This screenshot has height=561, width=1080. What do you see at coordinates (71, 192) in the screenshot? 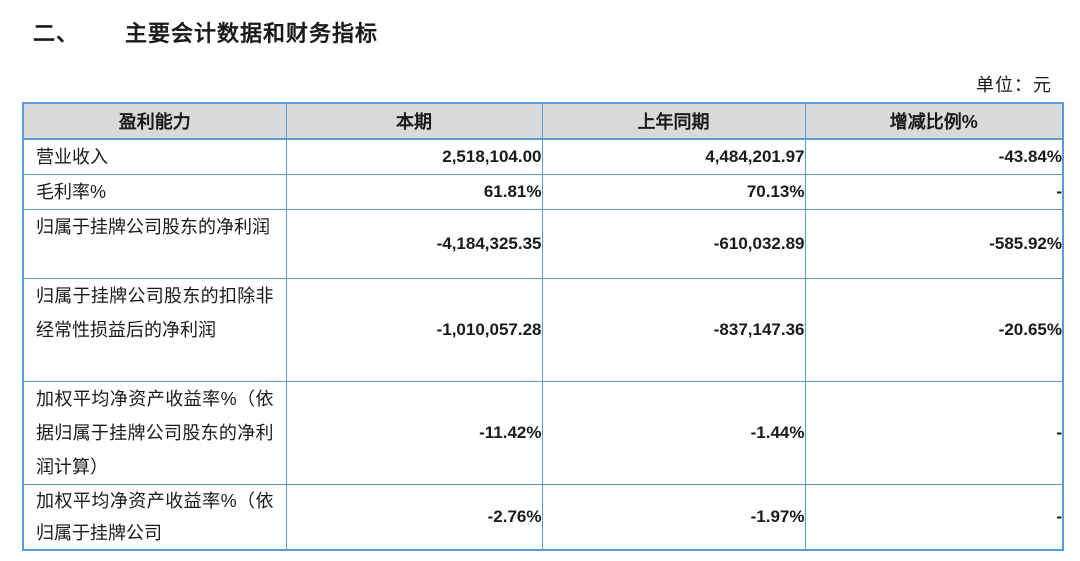
I see `indicator-label: 毛利率%` at bounding box center [71, 192].